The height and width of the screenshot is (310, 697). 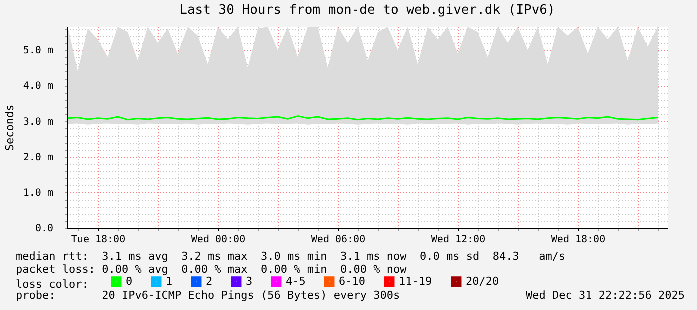 What do you see at coordinates (9, 128) in the screenshot?
I see `y-axis-title: Seconds` at bounding box center [9, 128].